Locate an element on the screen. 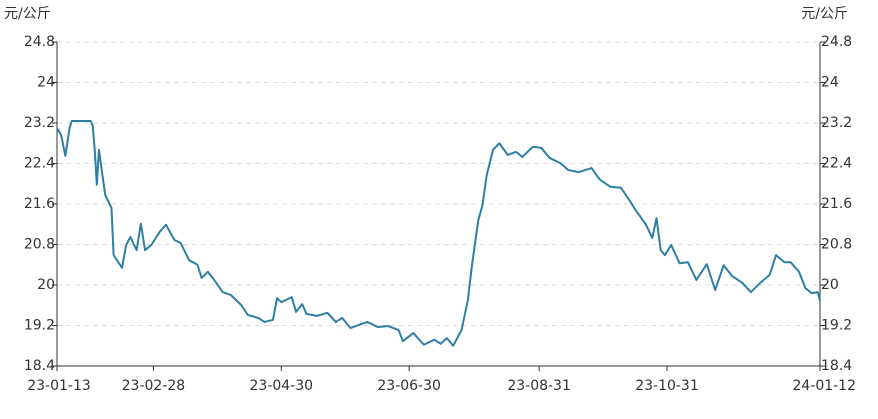 The height and width of the screenshot is (419, 878). y2-tick-label: 21.6 is located at coordinates (836, 204).